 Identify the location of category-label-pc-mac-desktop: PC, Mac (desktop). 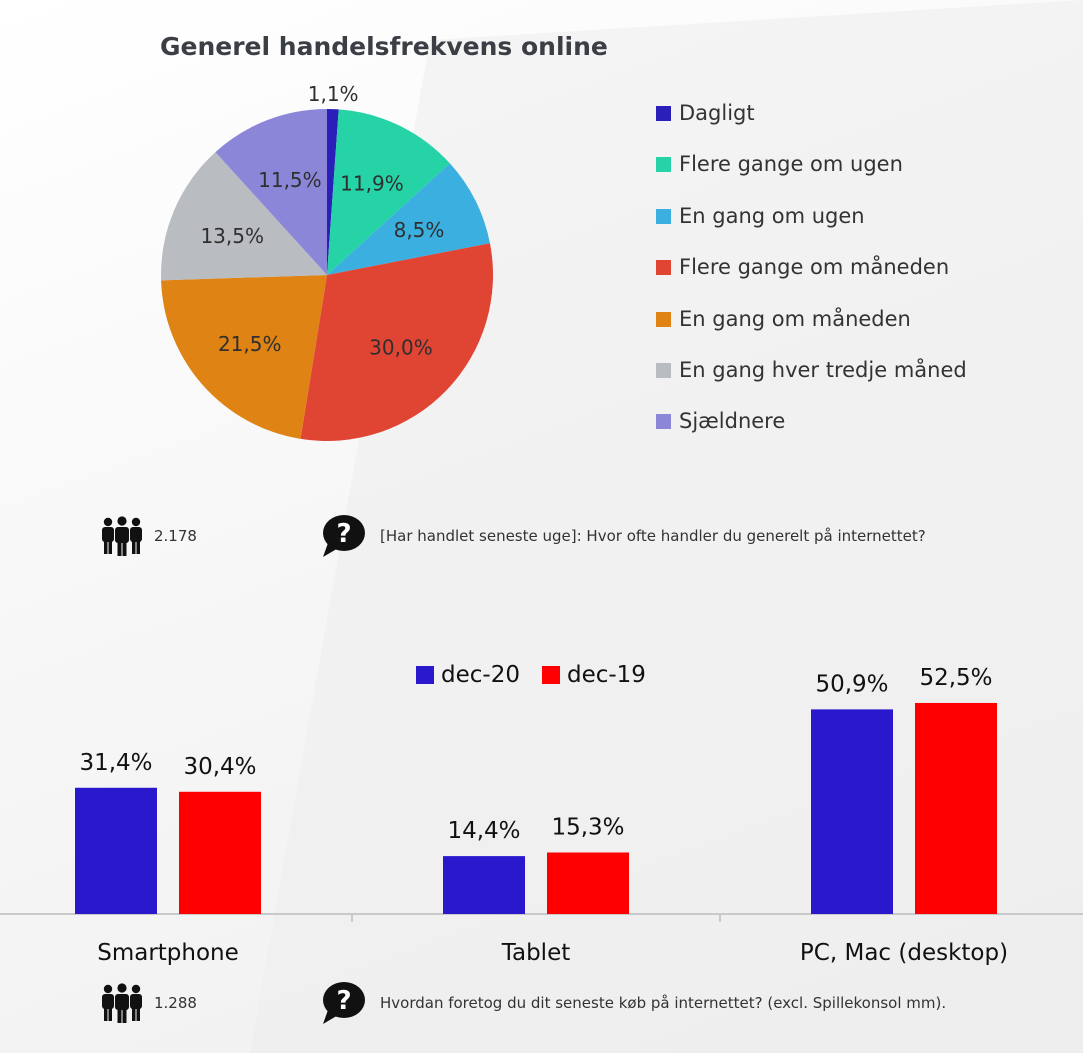
(904, 953).